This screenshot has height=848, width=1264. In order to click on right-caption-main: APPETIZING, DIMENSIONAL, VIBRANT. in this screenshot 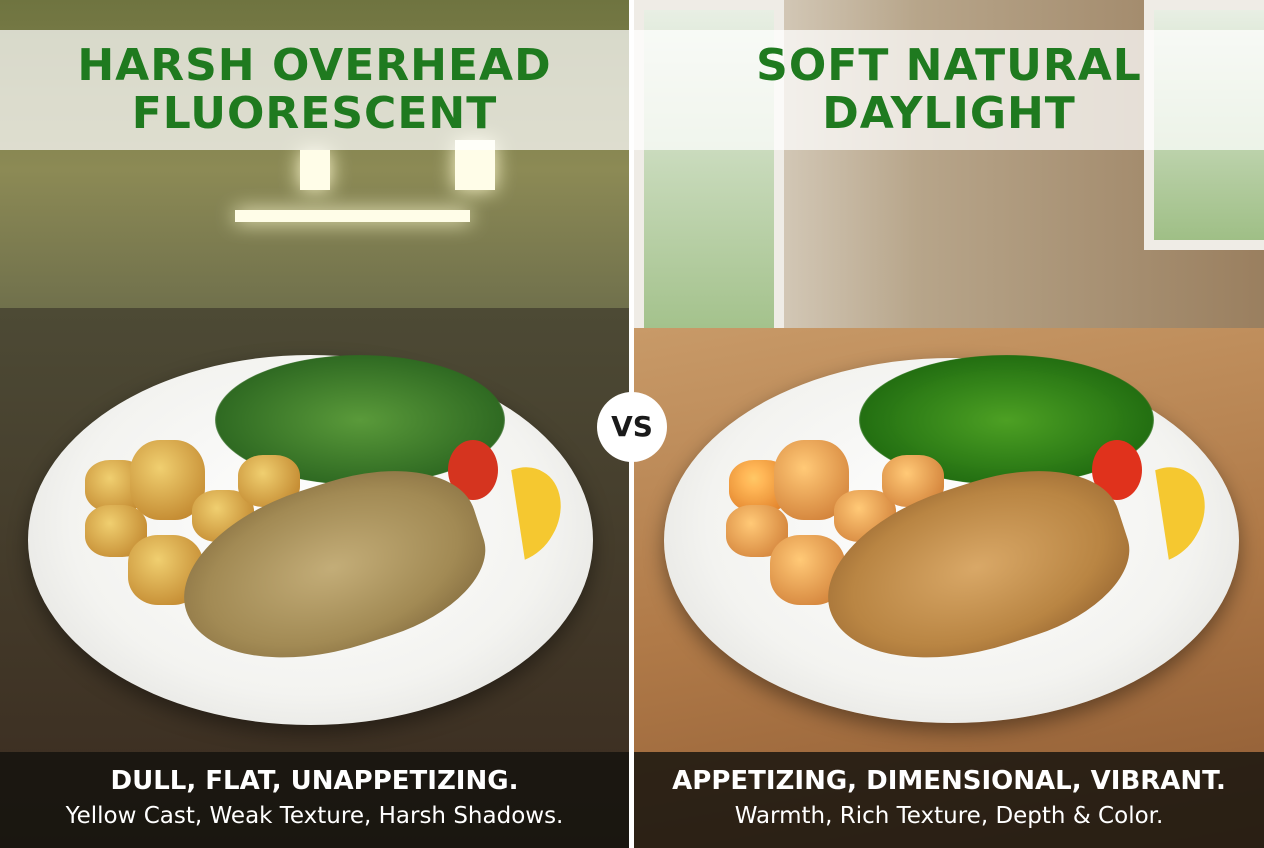, I will do `click(949, 781)`.